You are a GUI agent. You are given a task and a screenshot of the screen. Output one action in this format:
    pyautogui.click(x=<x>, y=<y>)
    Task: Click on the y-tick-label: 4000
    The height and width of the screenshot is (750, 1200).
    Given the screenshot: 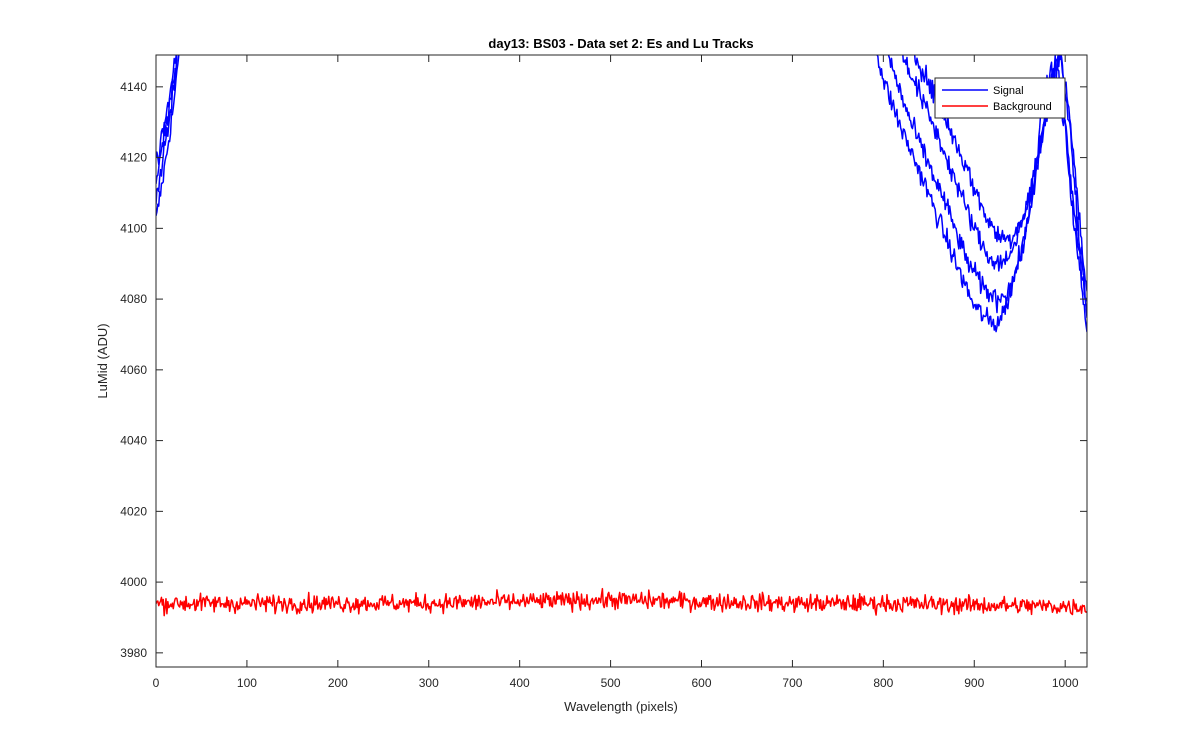 What is the action you would take?
    pyautogui.click(x=133, y=582)
    